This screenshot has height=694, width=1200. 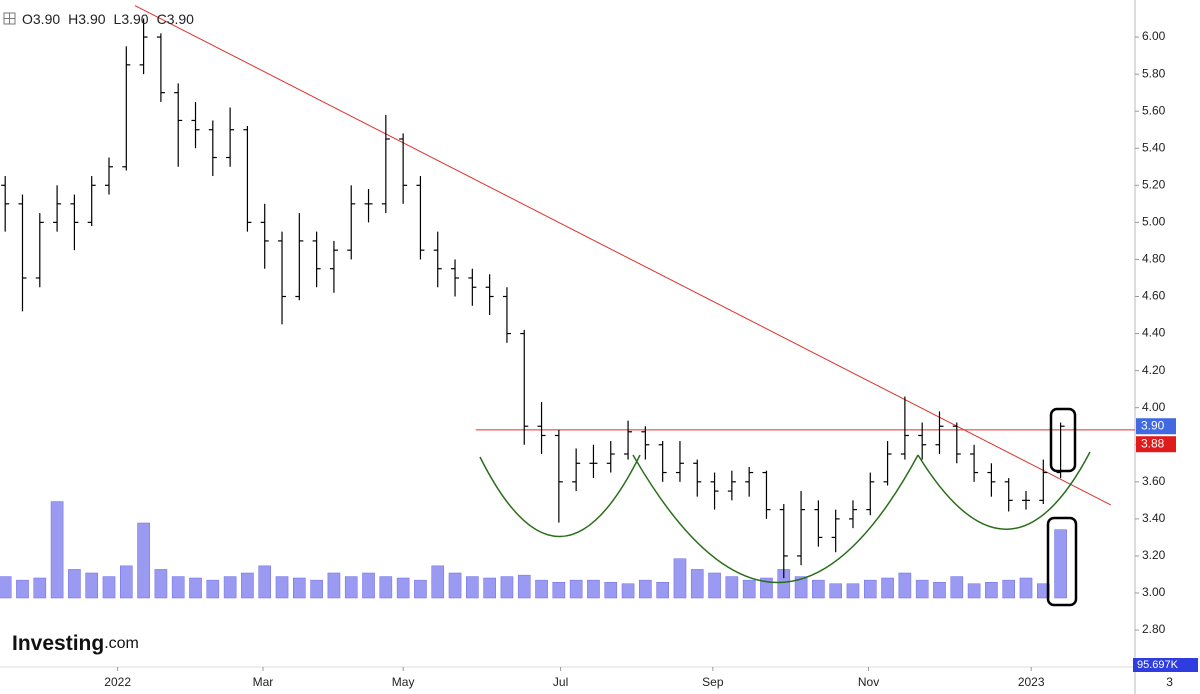 I want to click on y-tick-label: 3.00, so click(x=1154, y=592).